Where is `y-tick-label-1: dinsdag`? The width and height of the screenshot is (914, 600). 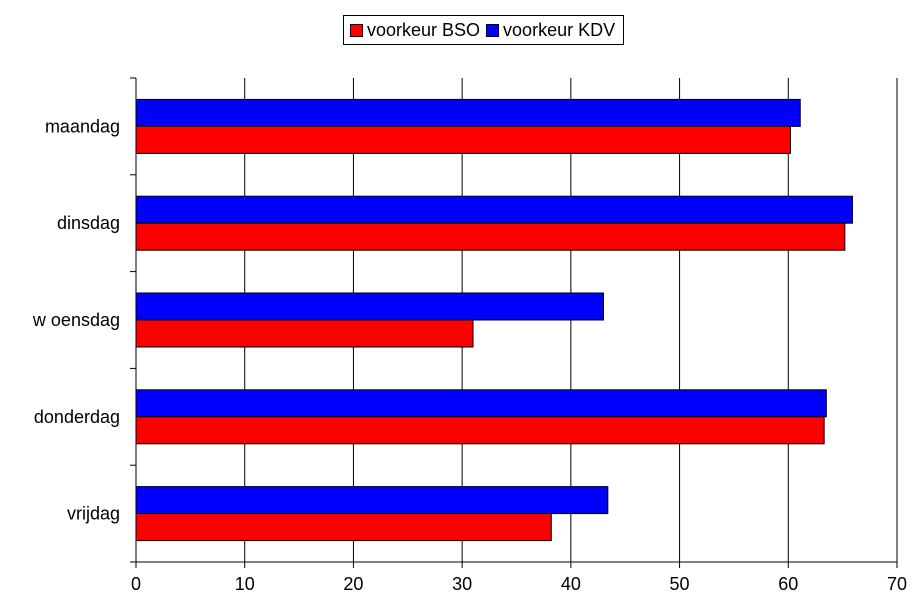 y-tick-label-1: dinsdag is located at coordinates (88, 223).